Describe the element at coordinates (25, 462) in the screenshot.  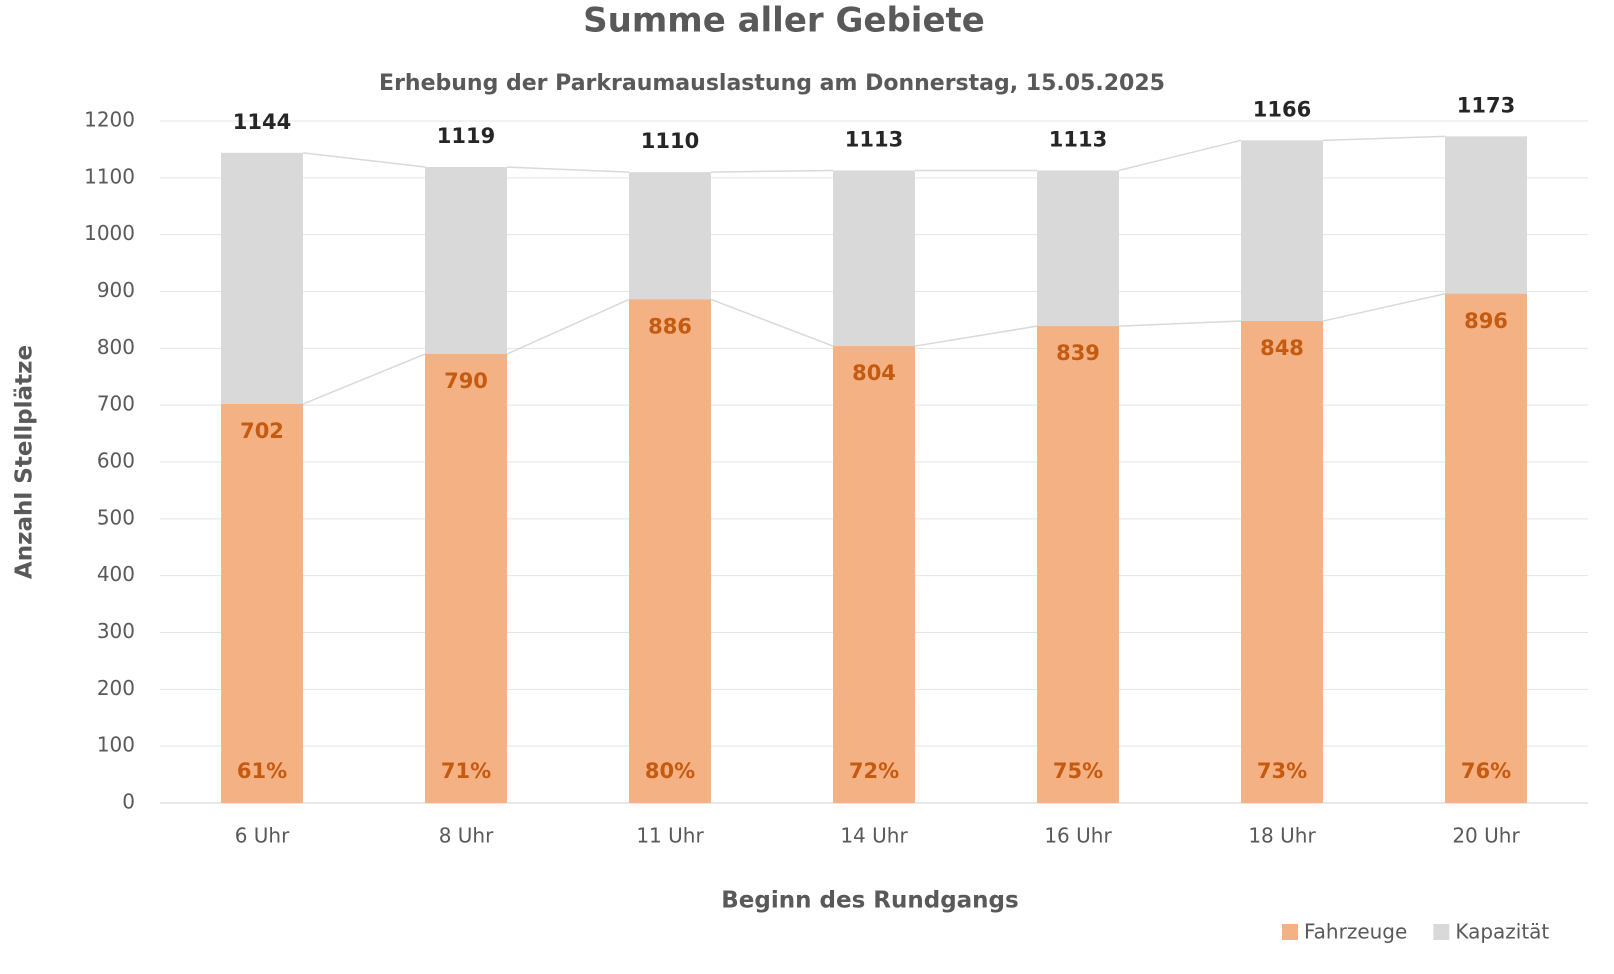
I see `y-axis-title: Anzahl Stellplätze` at that location.